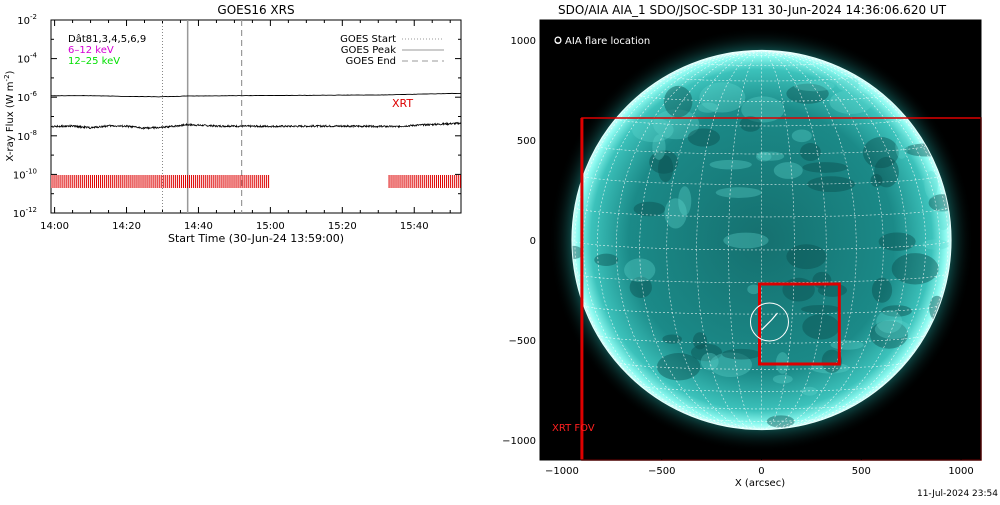 Image resolution: width=1000 pixels, height=505 pixels. Describe the element at coordinates (94, 61) in the screenshot. I see `goes-legend-entry: 12–25 keV` at that location.